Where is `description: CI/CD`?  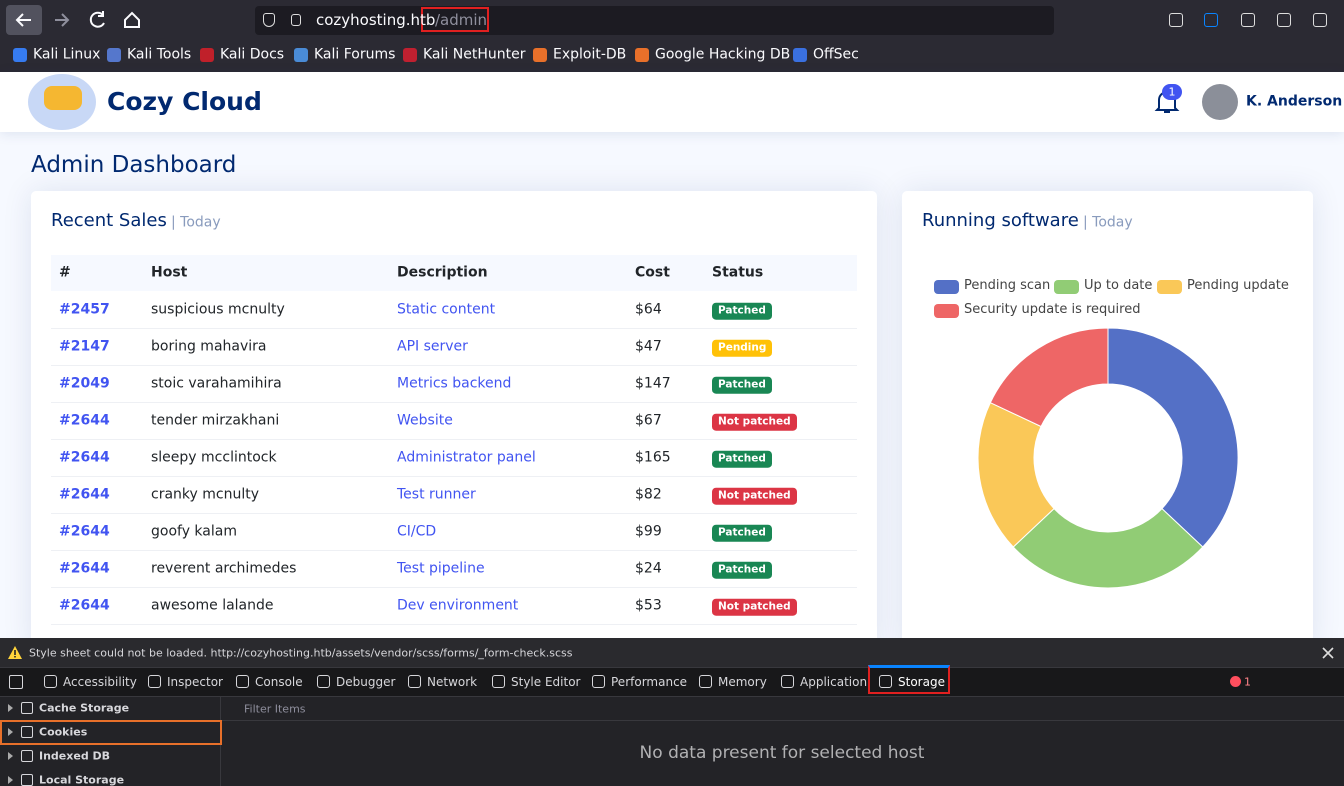 description: CI/CD is located at coordinates (417, 531).